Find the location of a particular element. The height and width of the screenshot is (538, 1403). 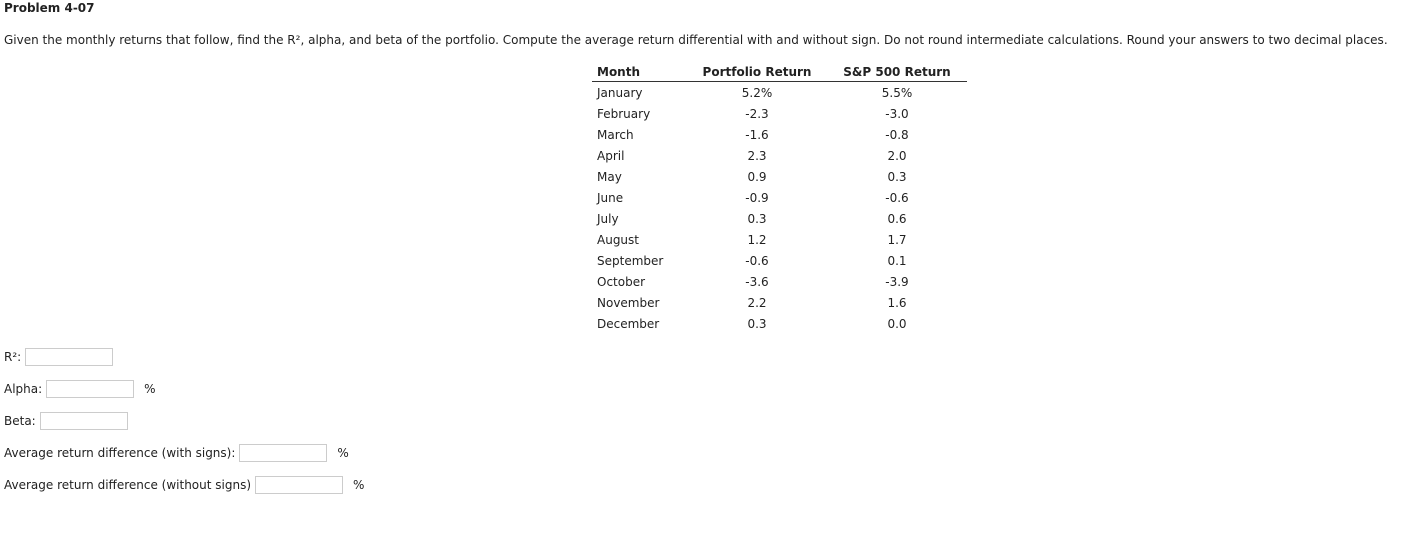

table-row: September -0.6 0.1 is located at coordinates (779, 260).